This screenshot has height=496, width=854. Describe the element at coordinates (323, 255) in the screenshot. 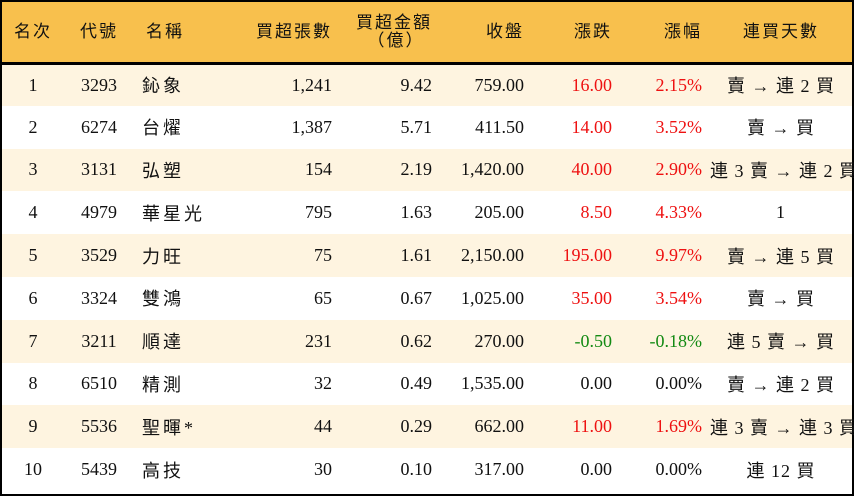

I see `cell-net-buy-lots: 75` at that location.